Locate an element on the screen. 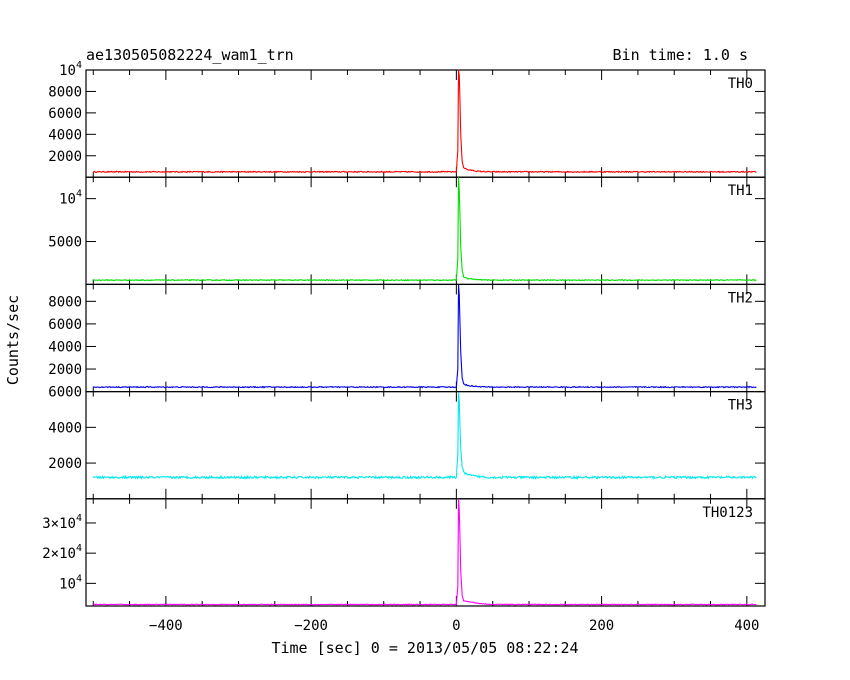  series-line-th0123 is located at coordinates (425, 552).